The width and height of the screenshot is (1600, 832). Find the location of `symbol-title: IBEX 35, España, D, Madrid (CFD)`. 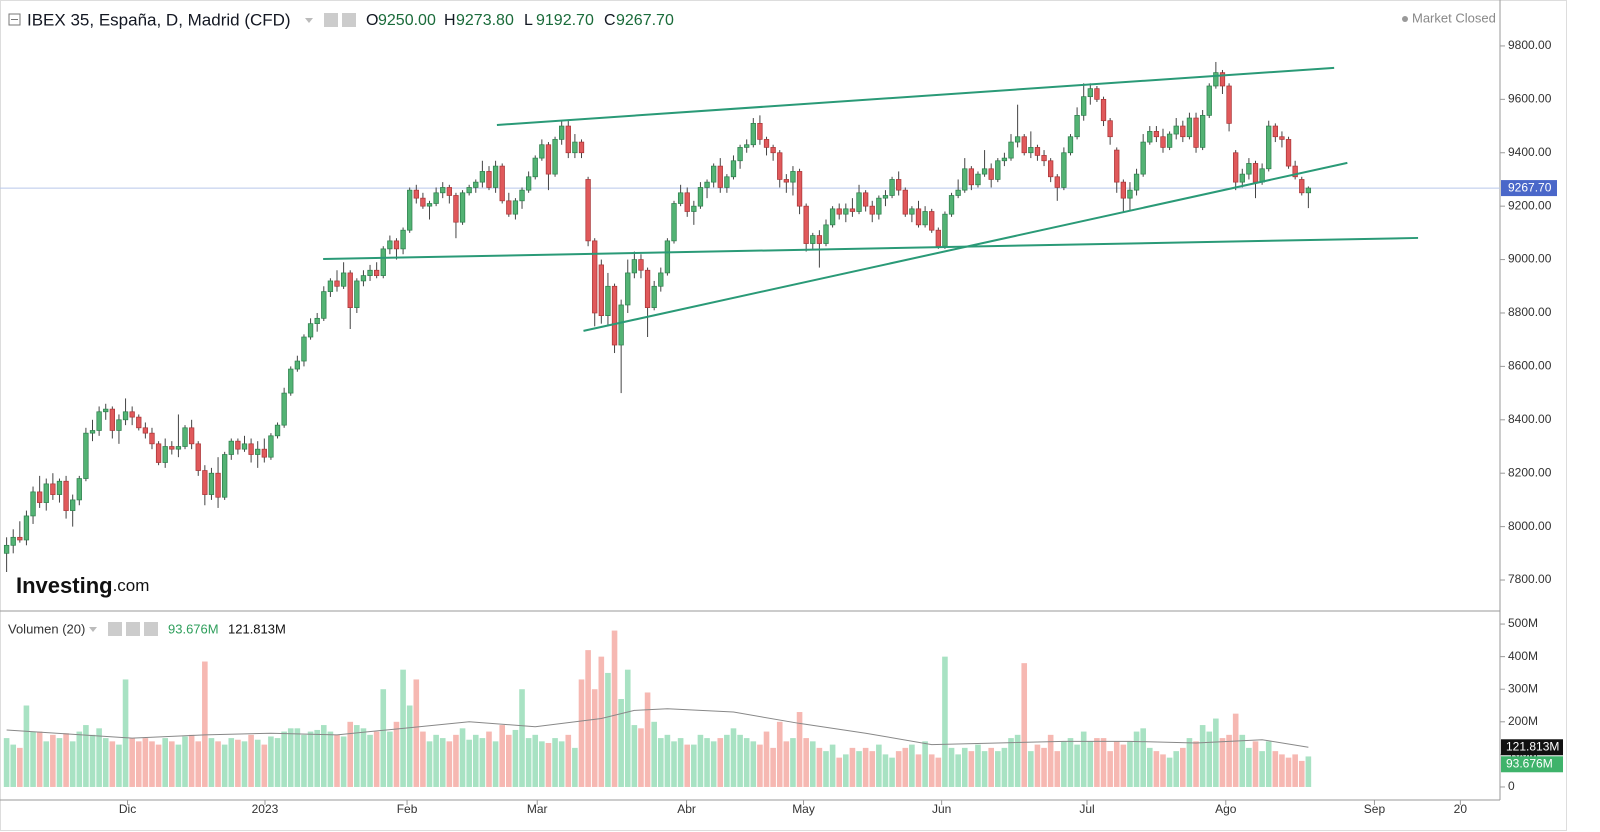

symbol-title: IBEX 35, España, D, Madrid (CFD) is located at coordinates (159, 19).